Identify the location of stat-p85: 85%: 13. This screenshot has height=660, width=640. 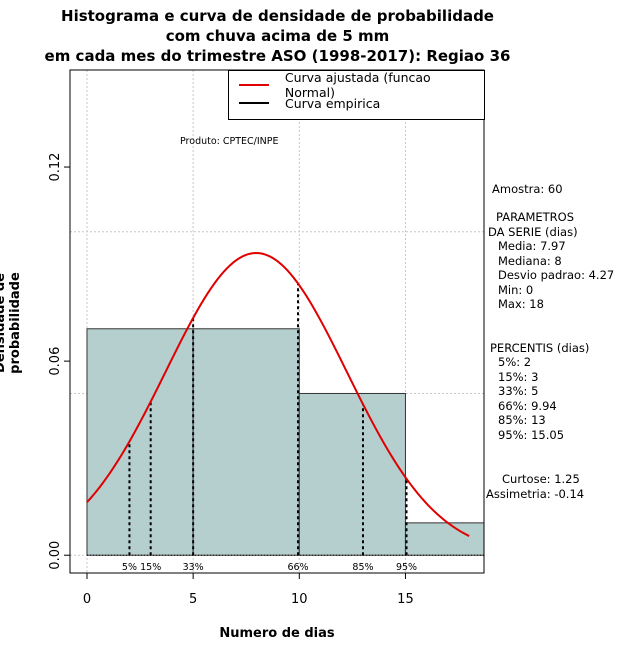
(522, 420).